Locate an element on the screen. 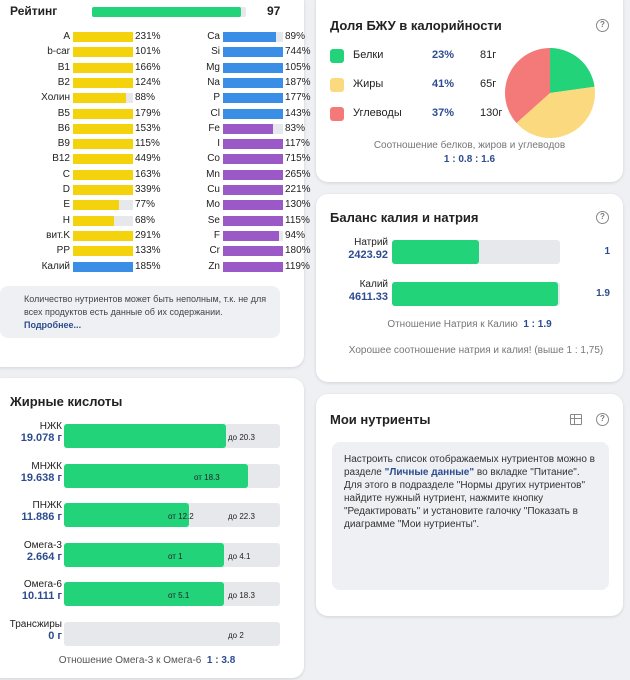 The width and height of the screenshot is (630, 680). bju-pie-chart is located at coordinates (550, 93).